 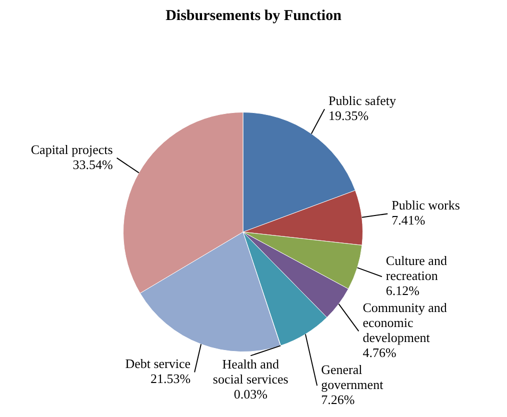 I want to click on slice-label: Culture and recreation, so click(x=417, y=268).